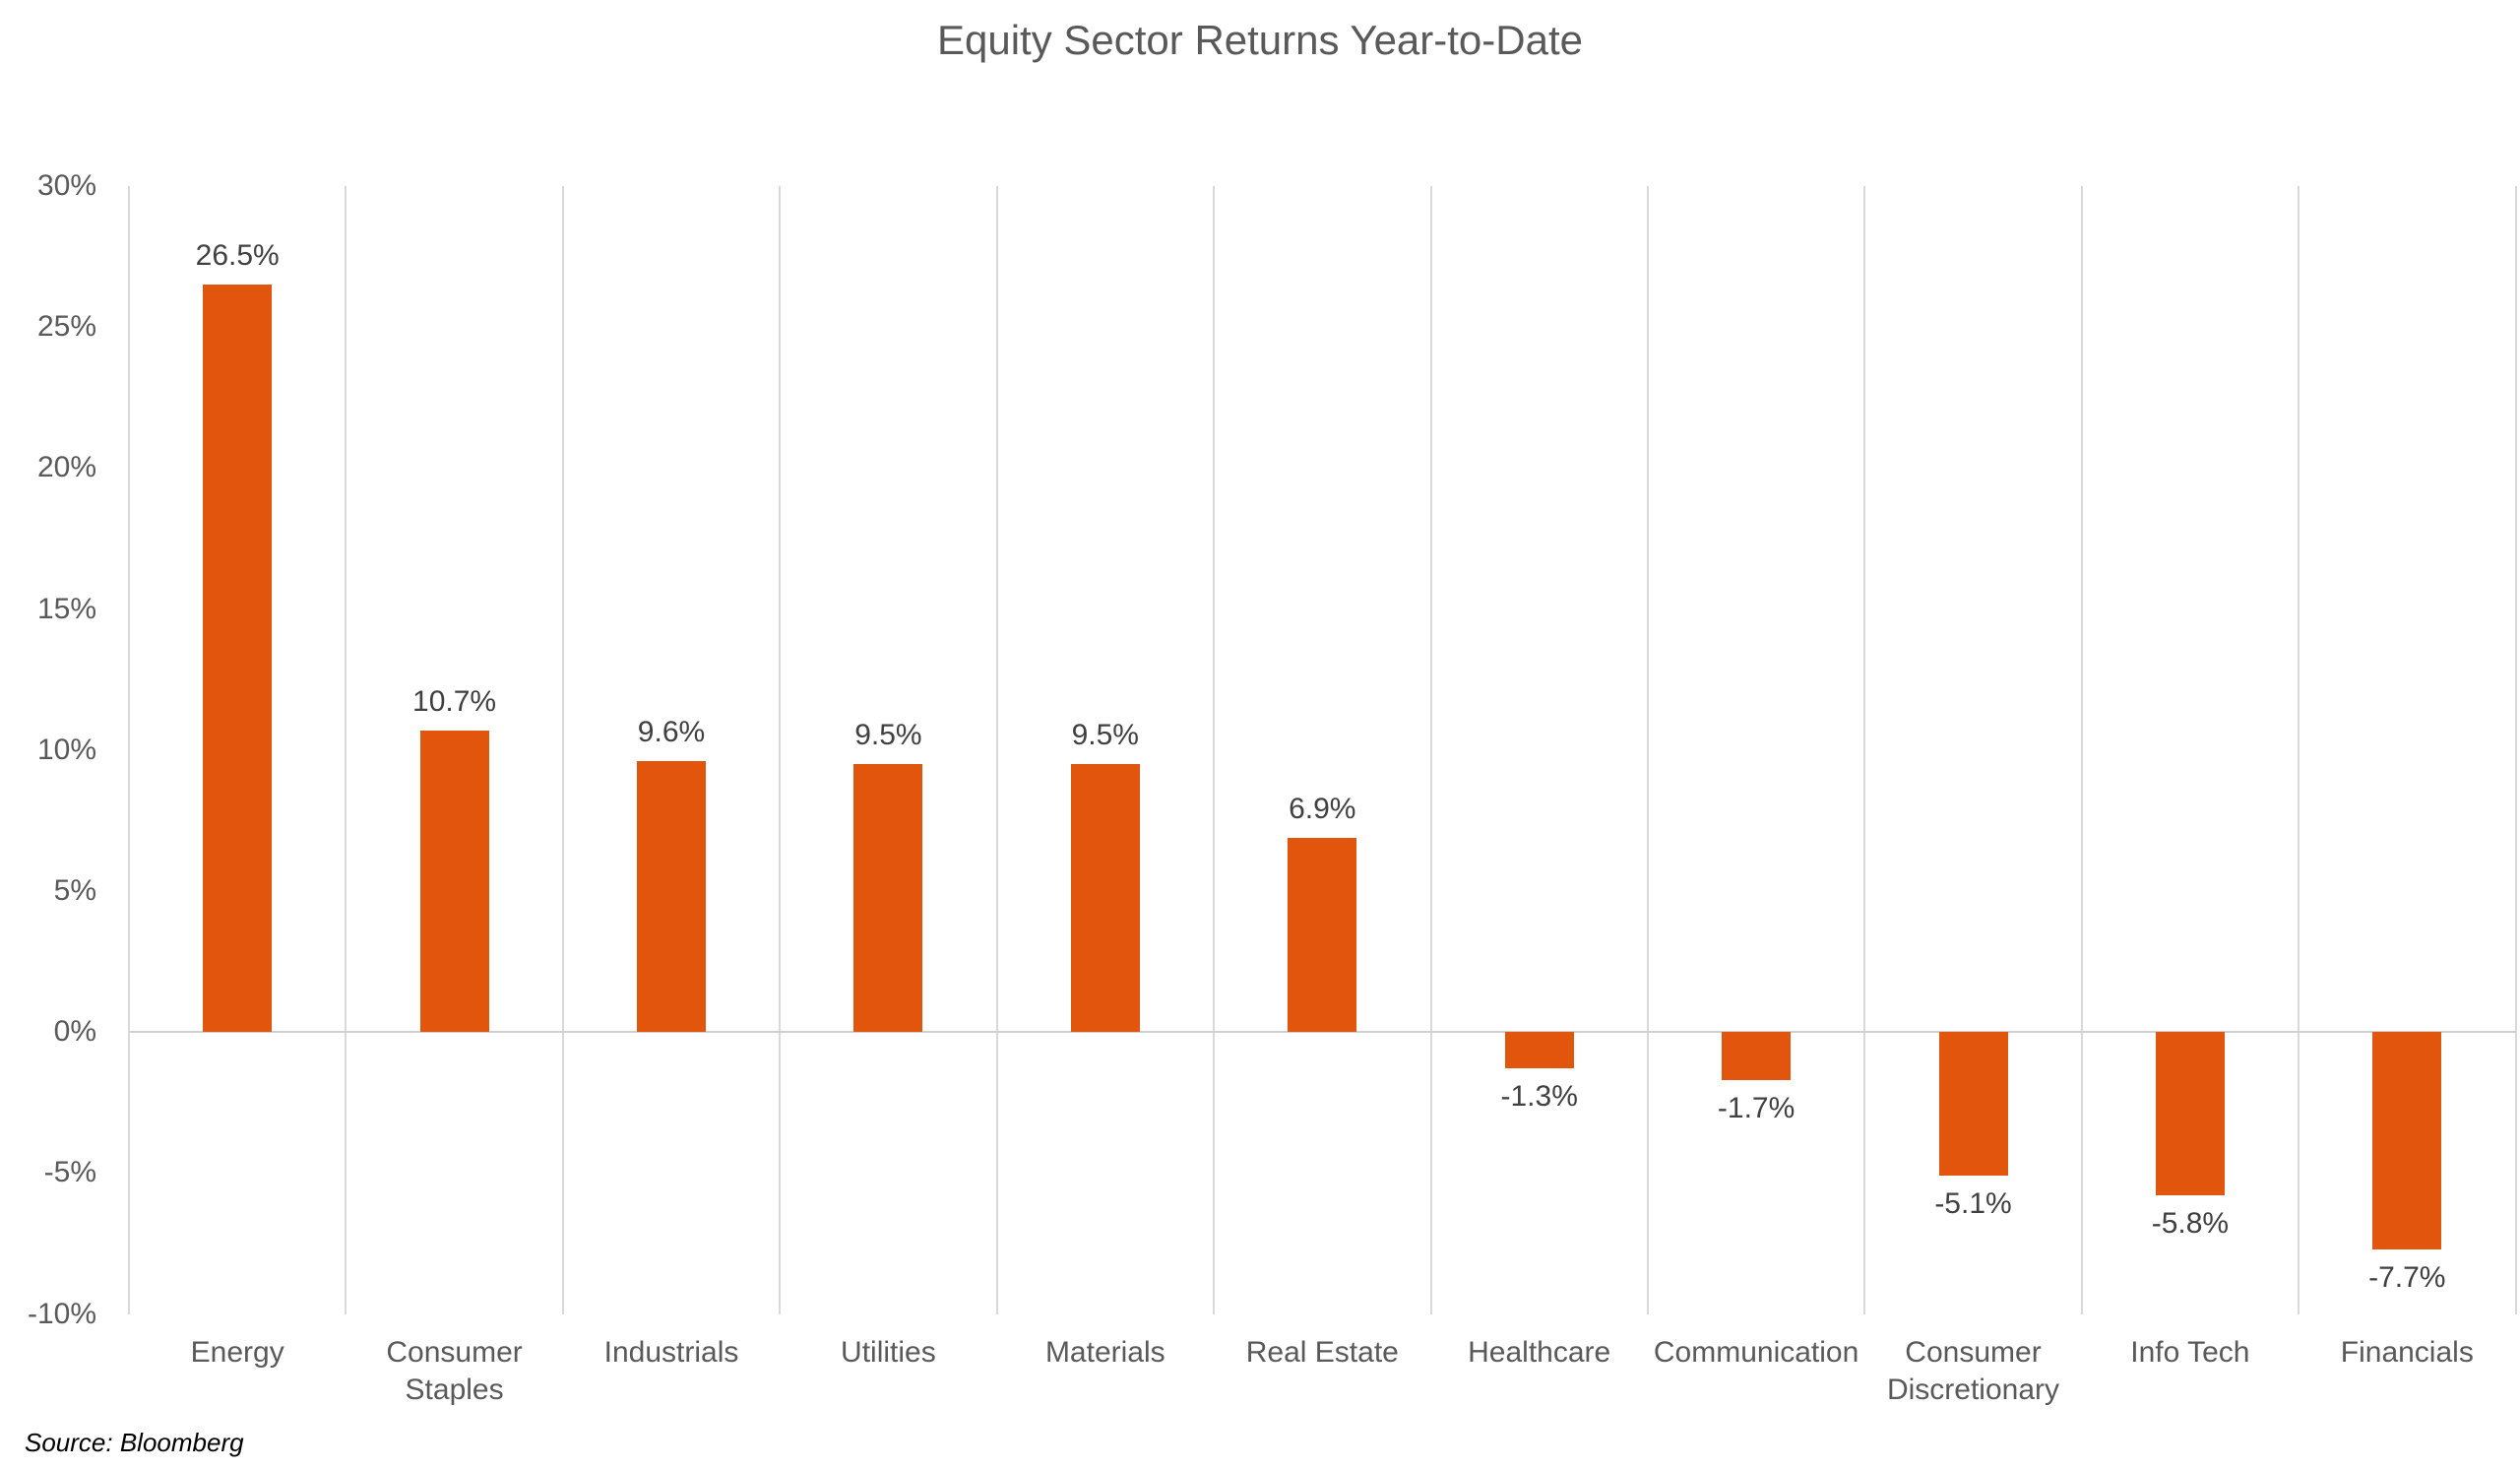 The height and width of the screenshot is (1470, 2520). Describe the element at coordinates (66, 749) in the screenshot. I see `y-tick-label: 10%` at that location.